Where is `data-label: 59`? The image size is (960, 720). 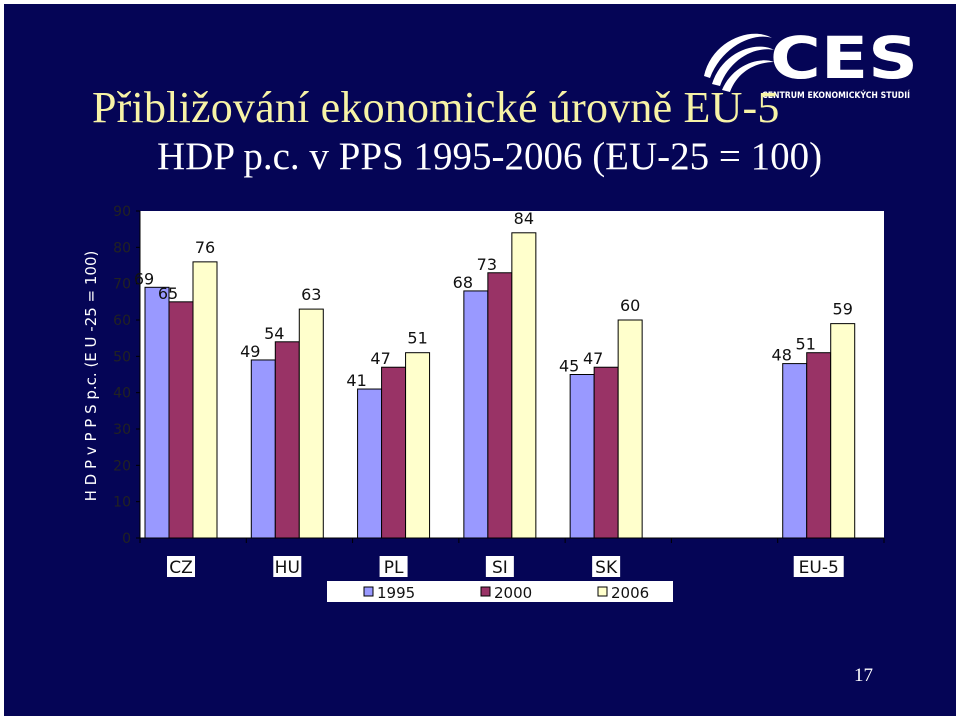 data-label: 59 is located at coordinates (843, 309).